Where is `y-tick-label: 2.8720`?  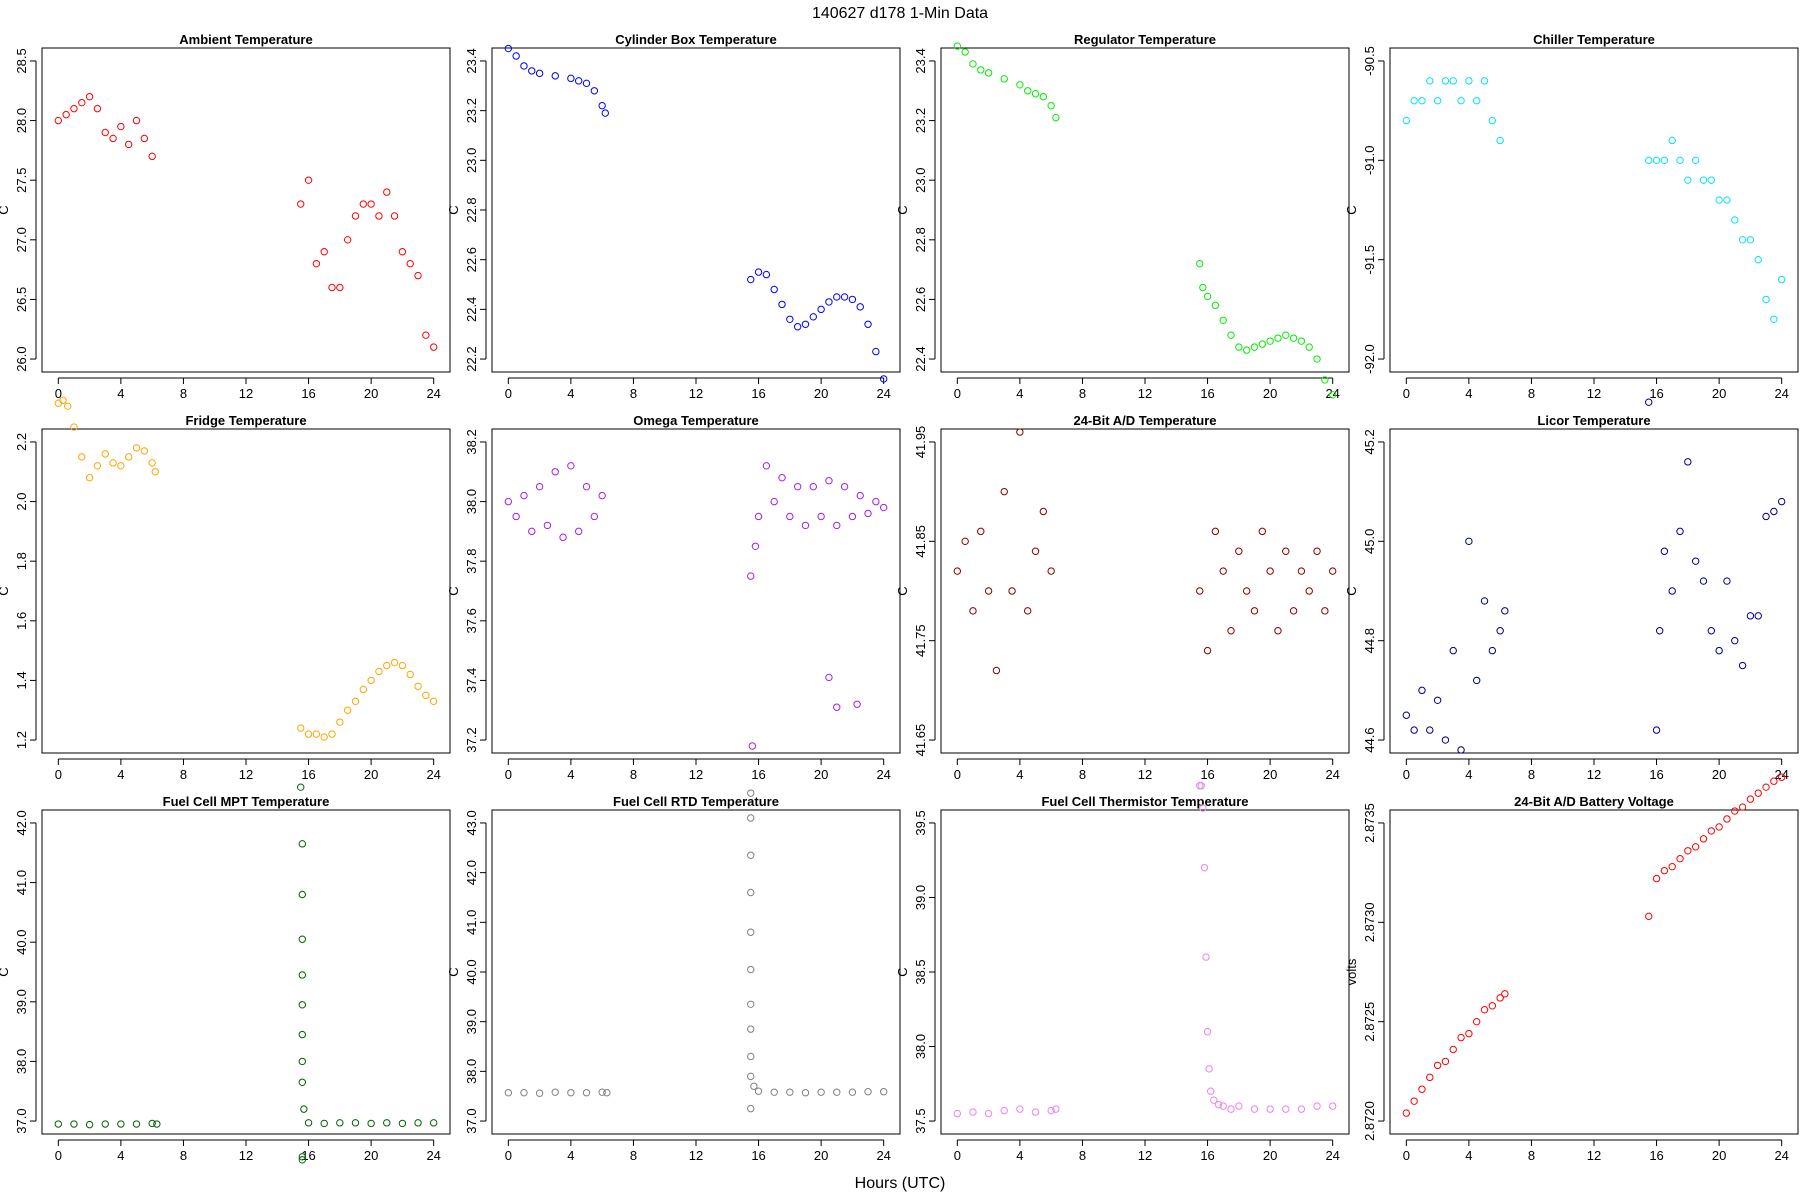 y-tick-label: 2.8720 is located at coordinates (1369, 1121).